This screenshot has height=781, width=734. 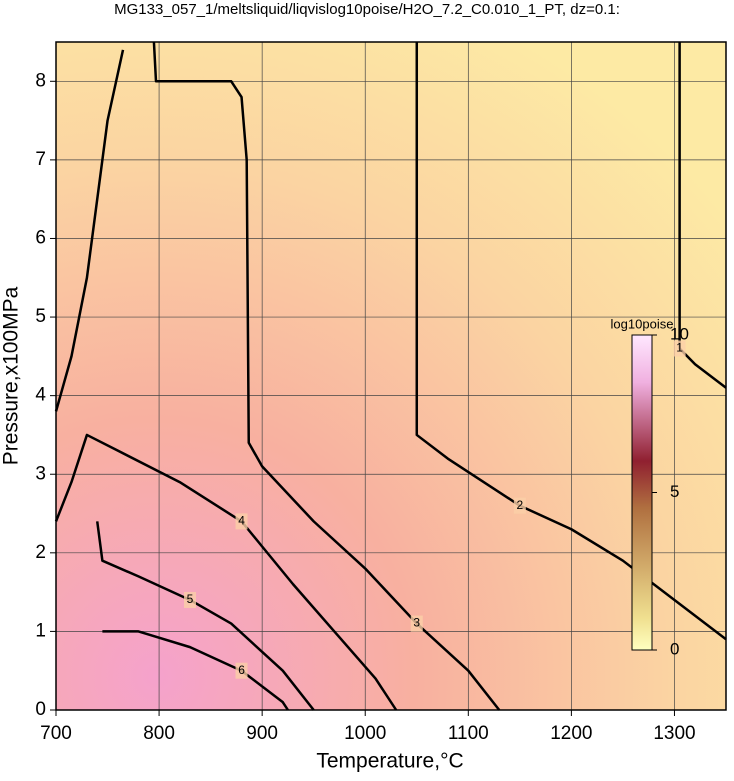 I want to click on contour-line, so click(x=195, y=670).